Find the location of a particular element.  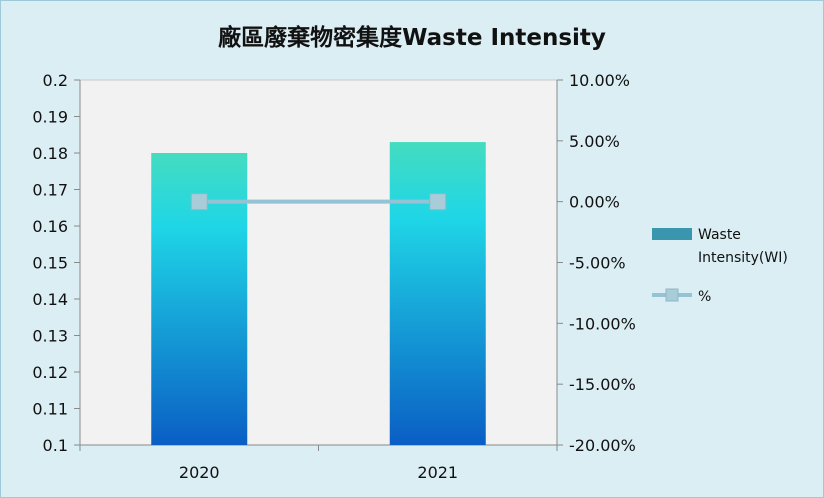

legend-line-marker is located at coordinates (672, 295).